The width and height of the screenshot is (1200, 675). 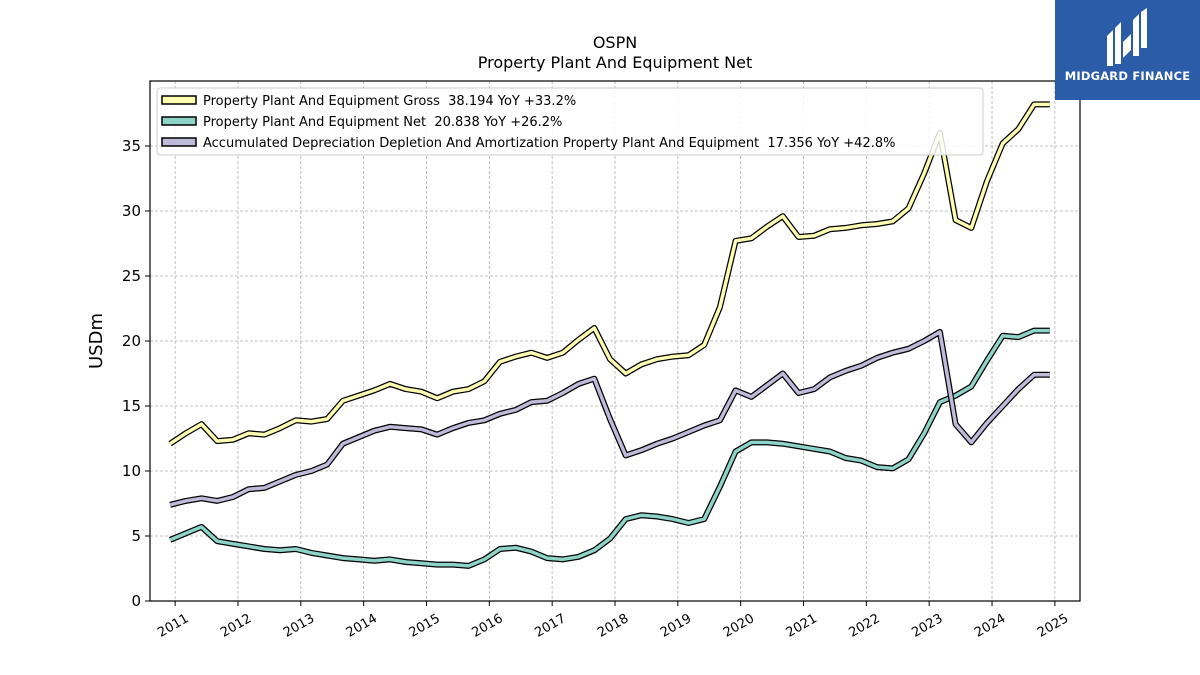 What do you see at coordinates (131, 471) in the screenshot?
I see `y-tick-label: 10` at bounding box center [131, 471].